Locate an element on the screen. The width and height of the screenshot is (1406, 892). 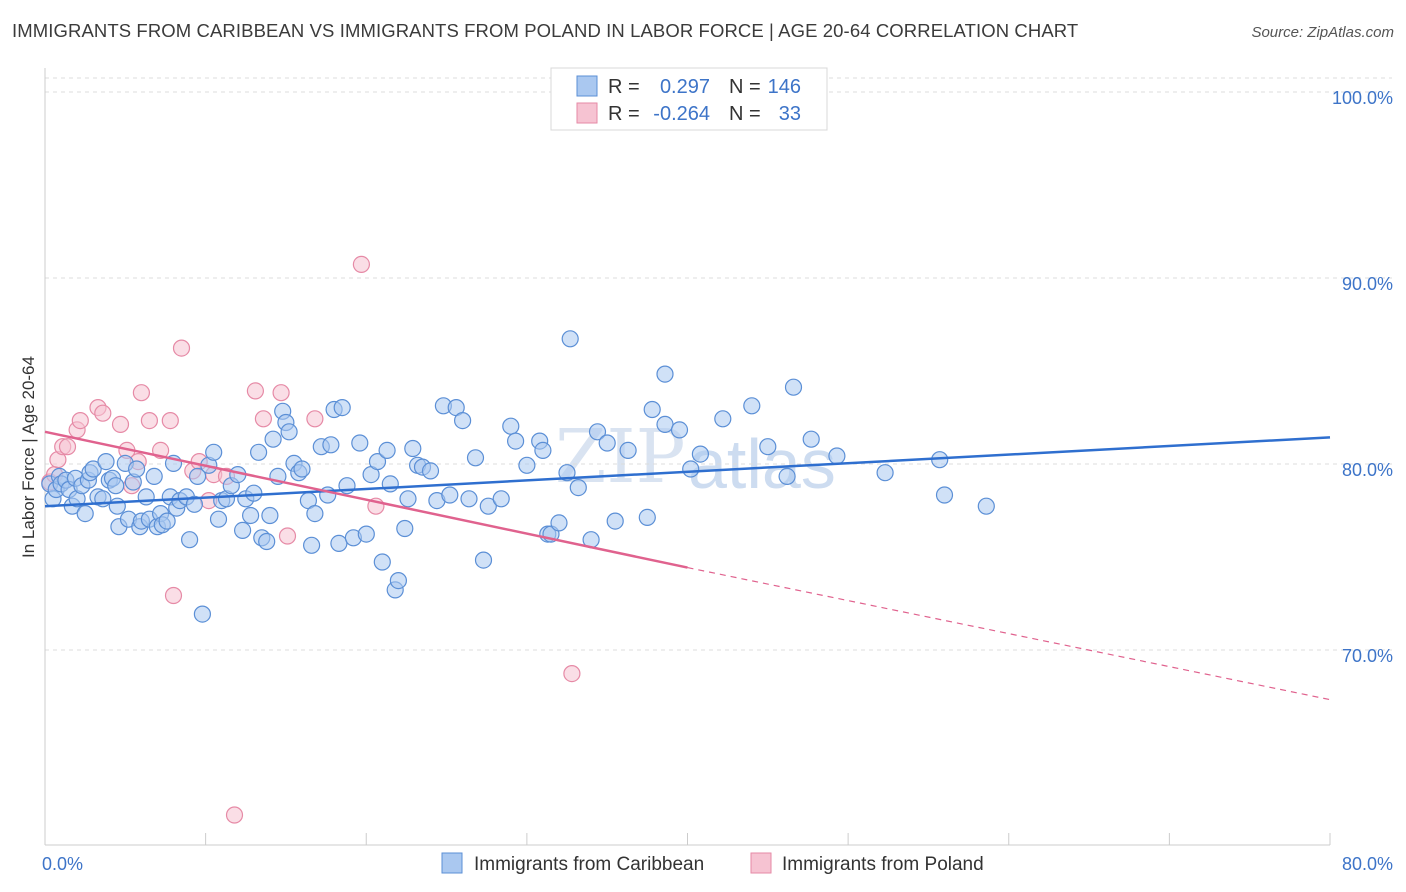
x-axis-tick-labels: 0.0% 80.0% is located at coordinates (717, 864).